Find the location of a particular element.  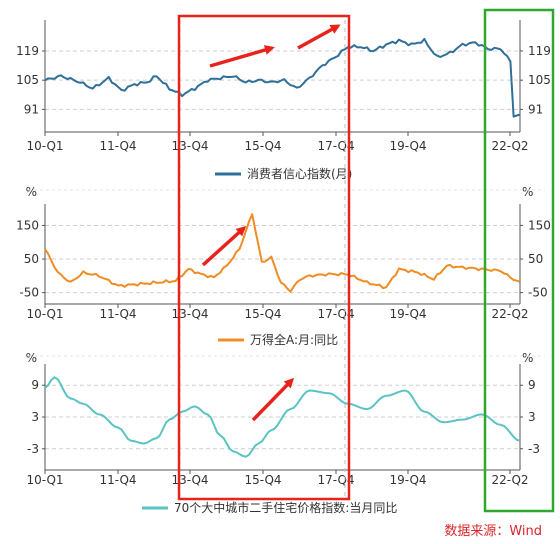

y-tick-label-right: 9 is located at coordinates (532, 385).